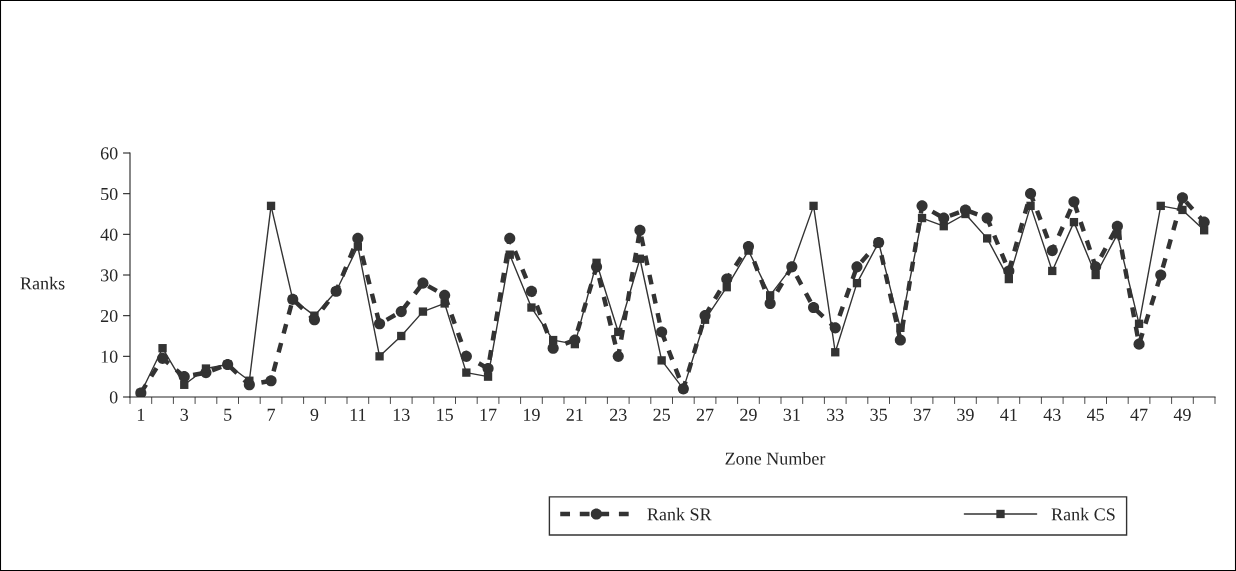 The height and width of the screenshot is (571, 1236). Describe the element at coordinates (775, 458) in the screenshot. I see `x-axis-title: Zone Number` at that location.